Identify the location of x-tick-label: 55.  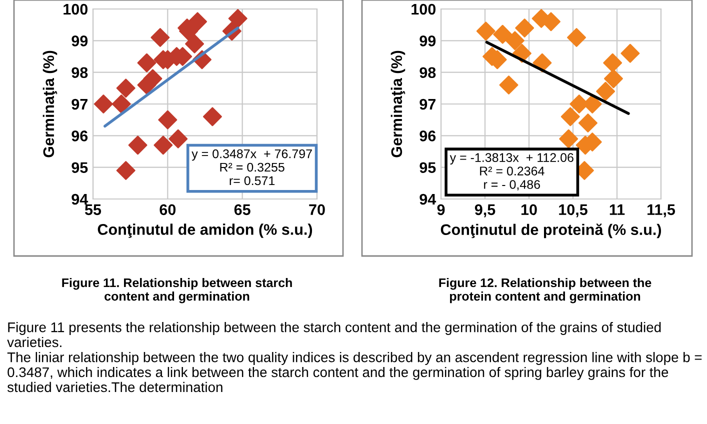
(93, 210).